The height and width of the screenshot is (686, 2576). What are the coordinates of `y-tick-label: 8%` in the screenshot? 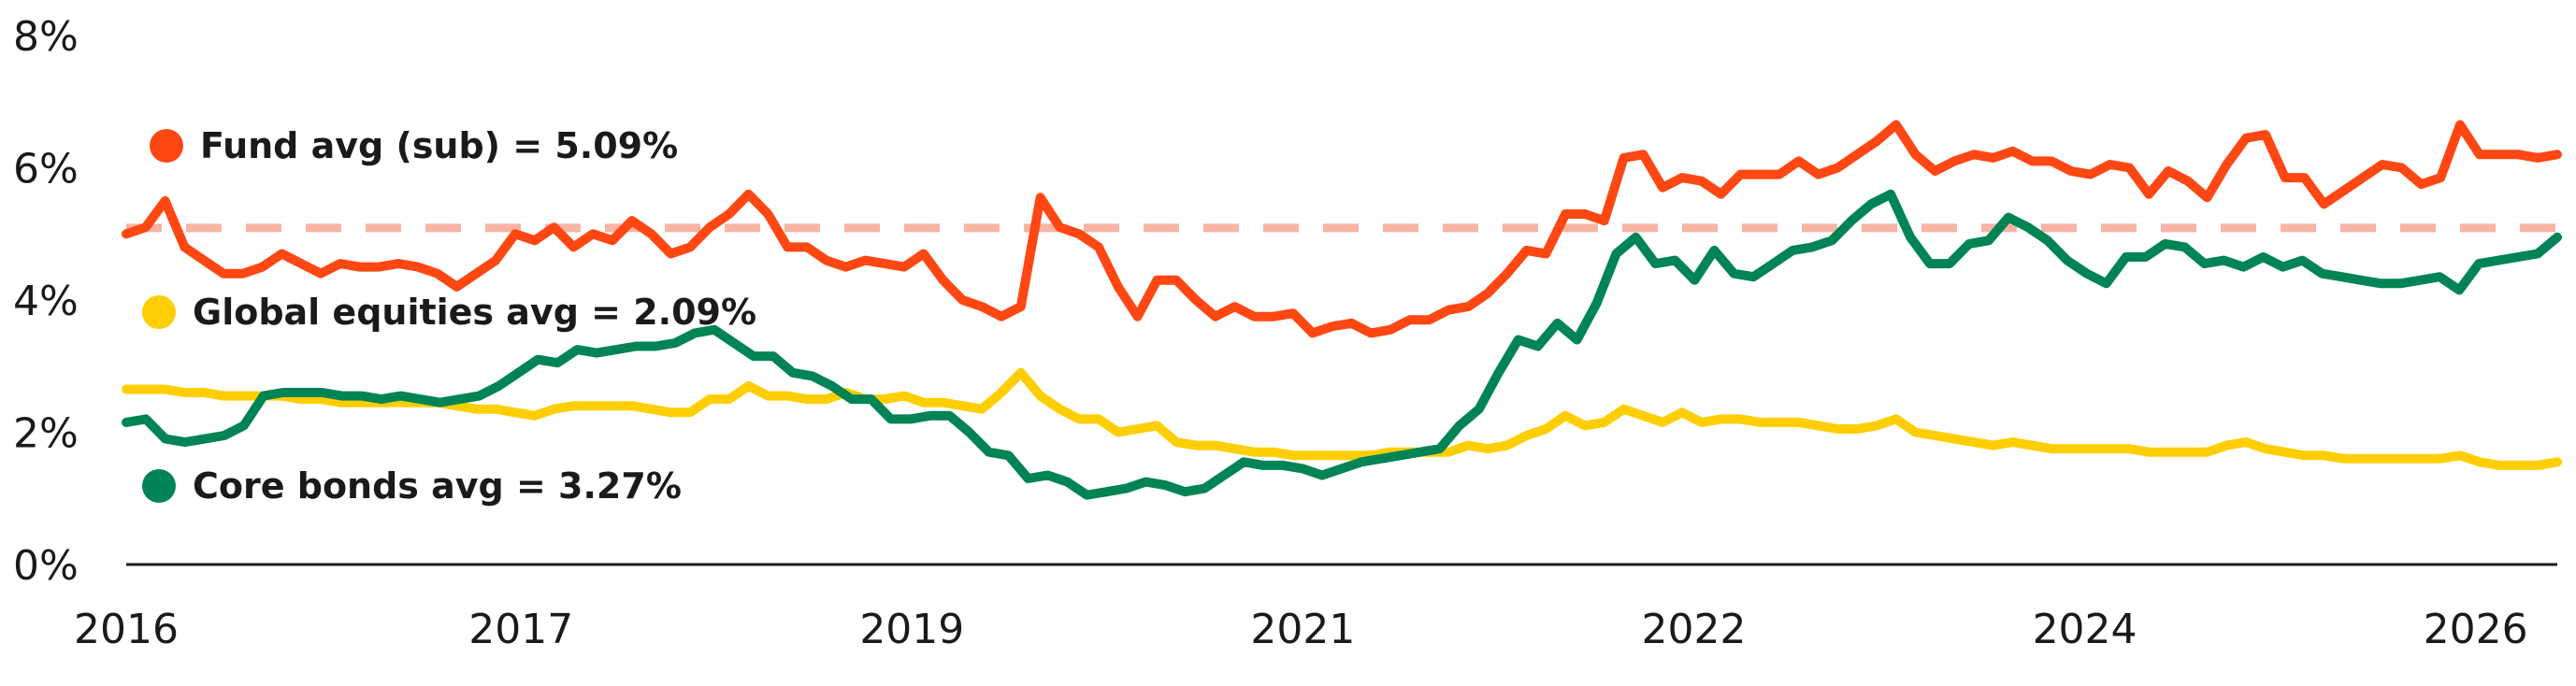 It's located at (46, 37).